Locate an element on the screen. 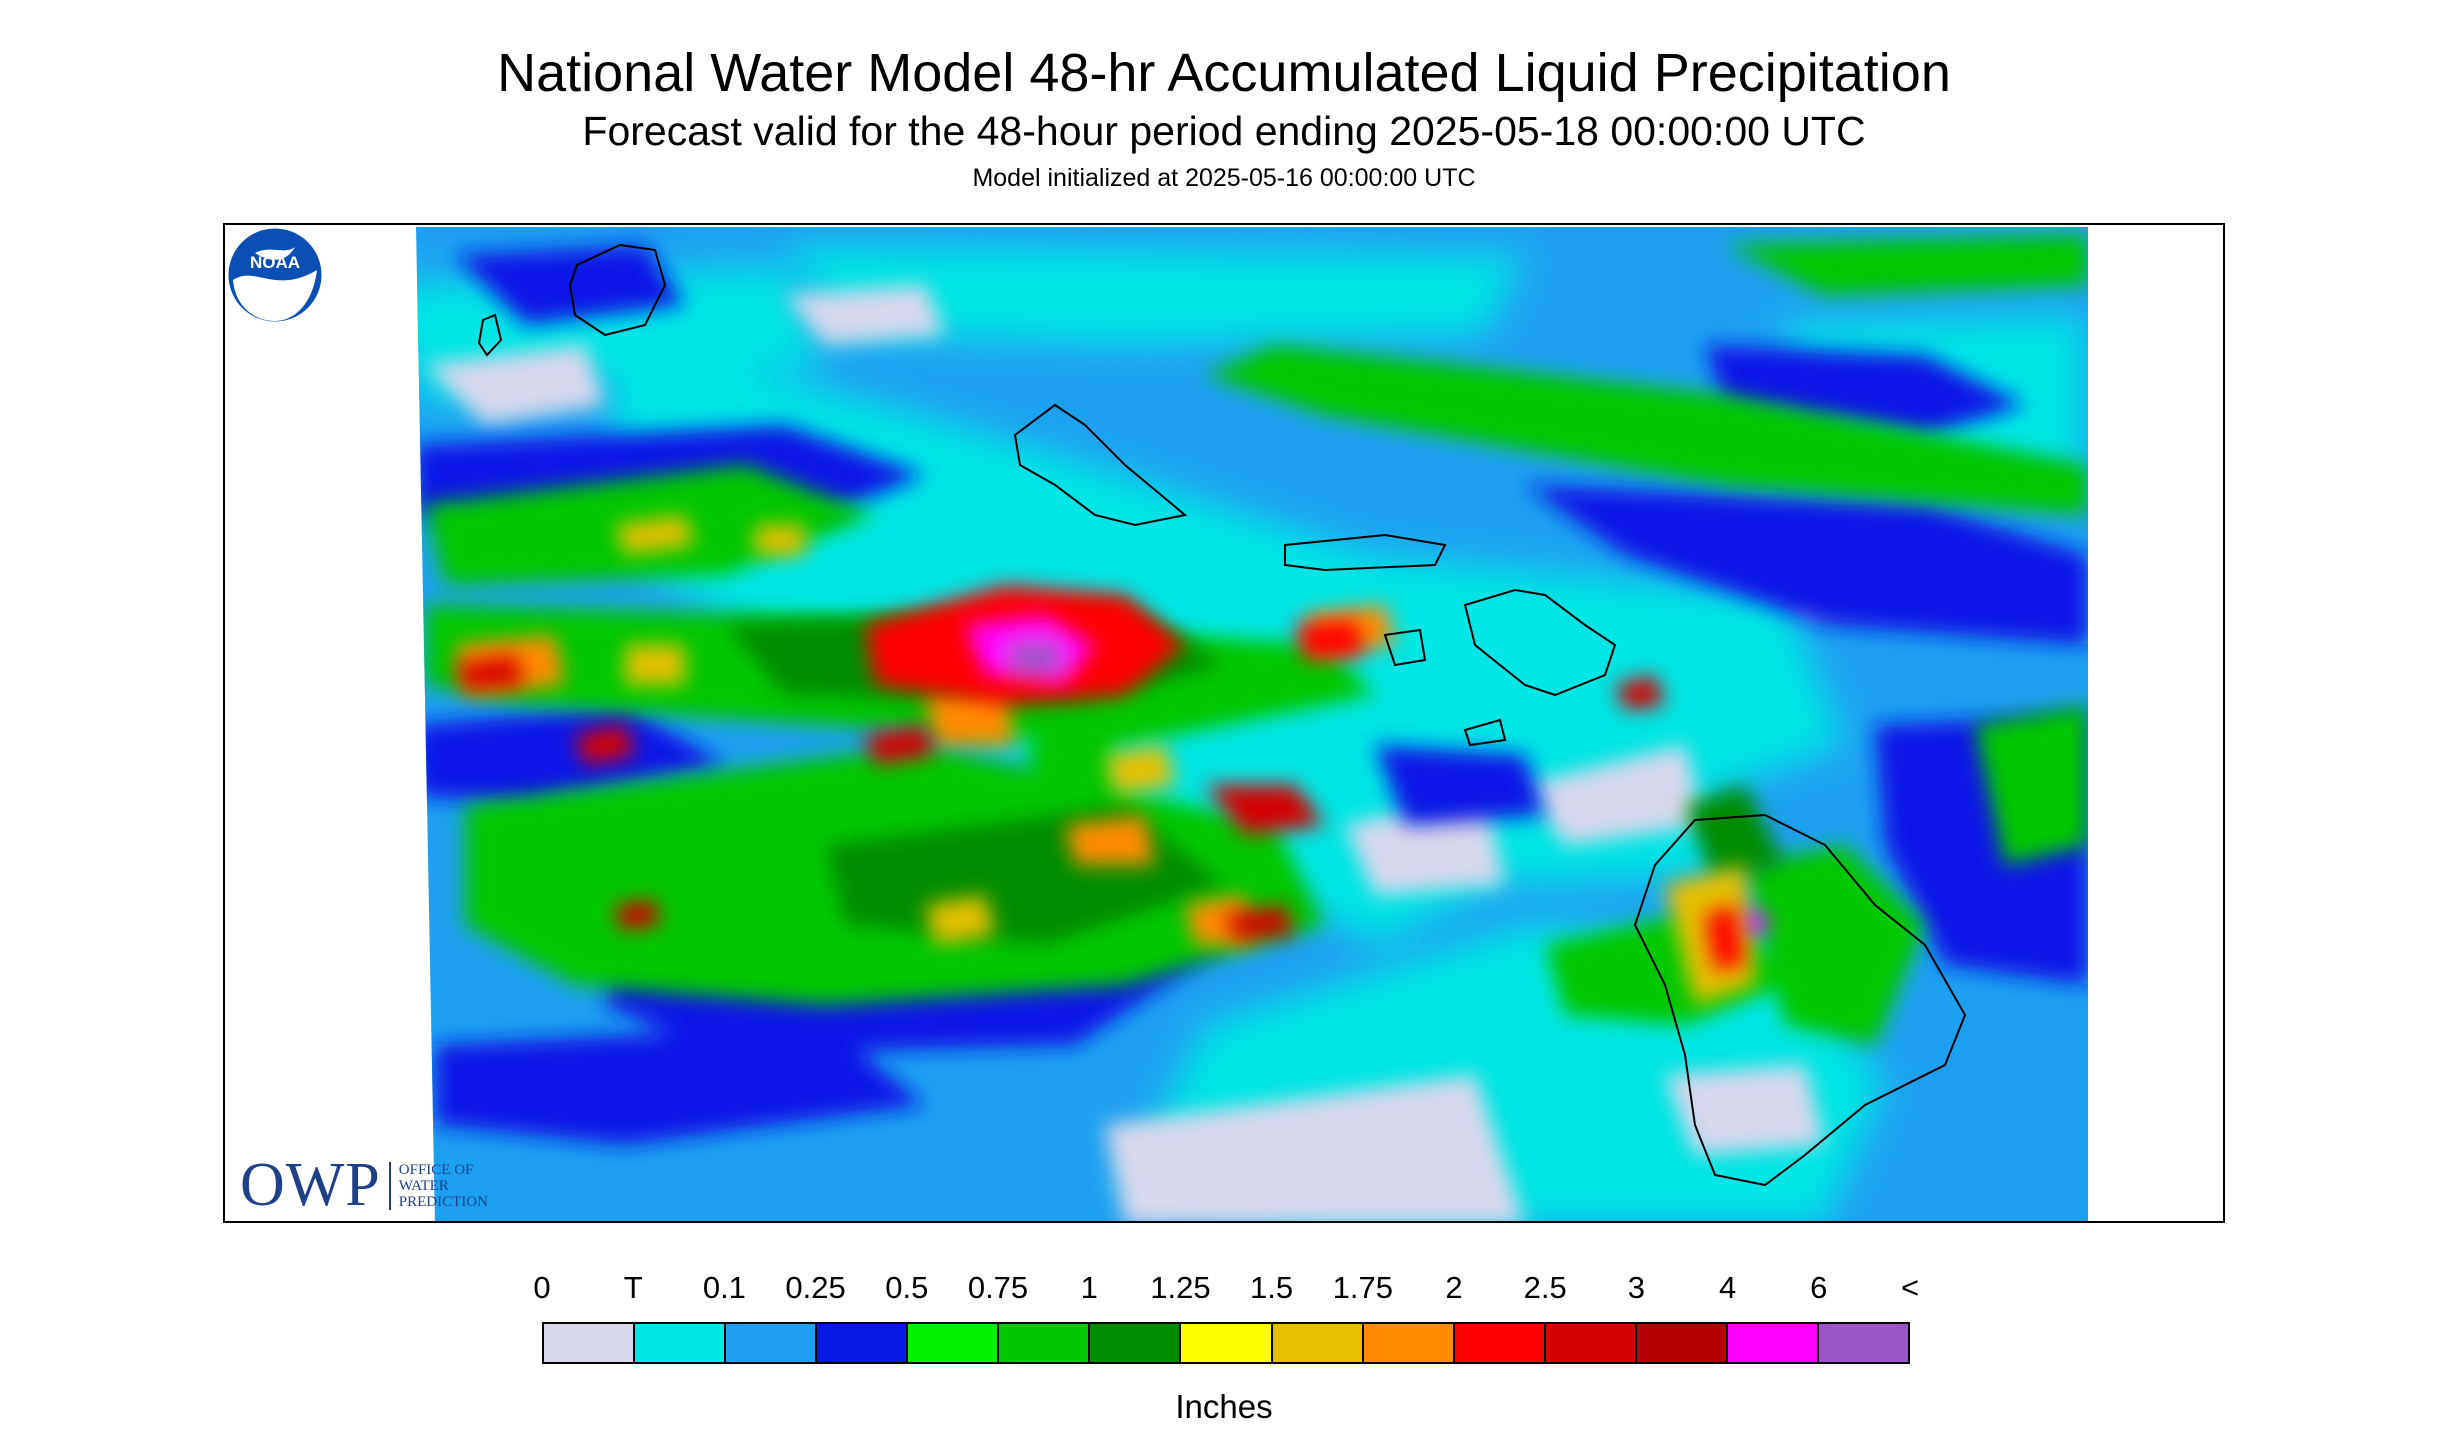 The image size is (2448, 1448). legend-tick-label: 1.5 is located at coordinates (1272, 1287).